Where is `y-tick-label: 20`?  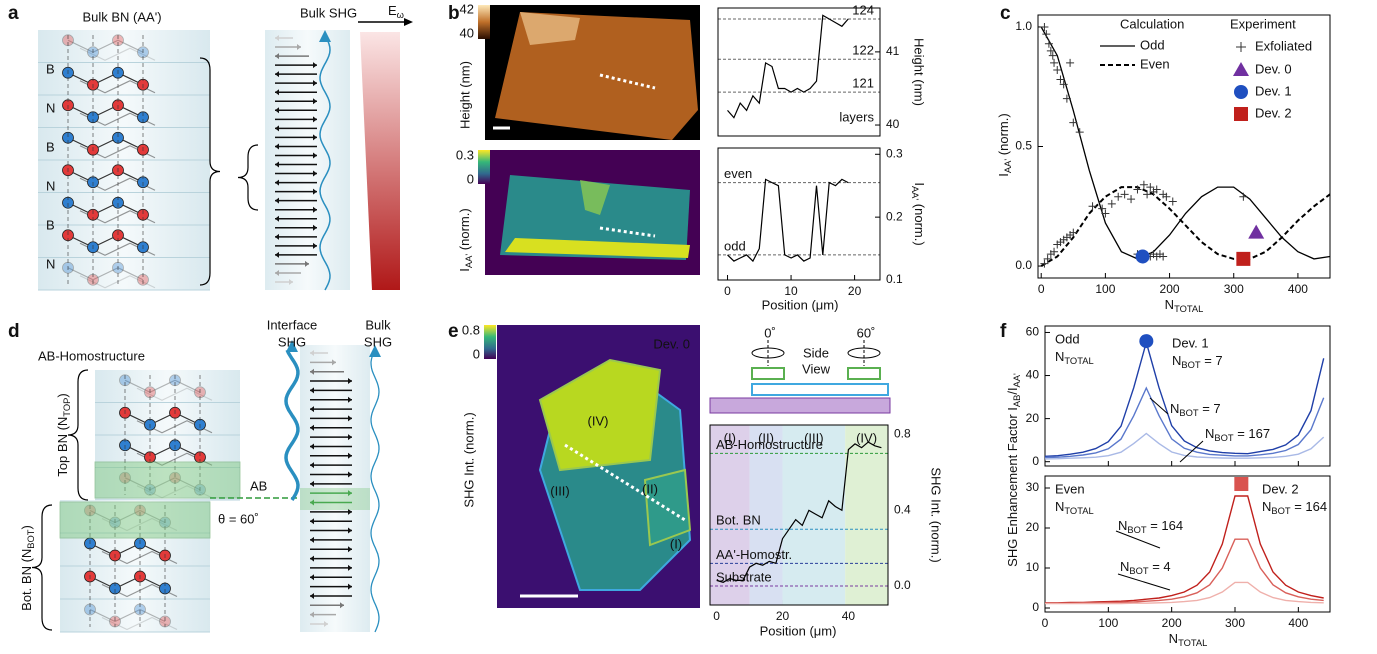 y-tick-label: 20 is located at coordinates (1033, 527).